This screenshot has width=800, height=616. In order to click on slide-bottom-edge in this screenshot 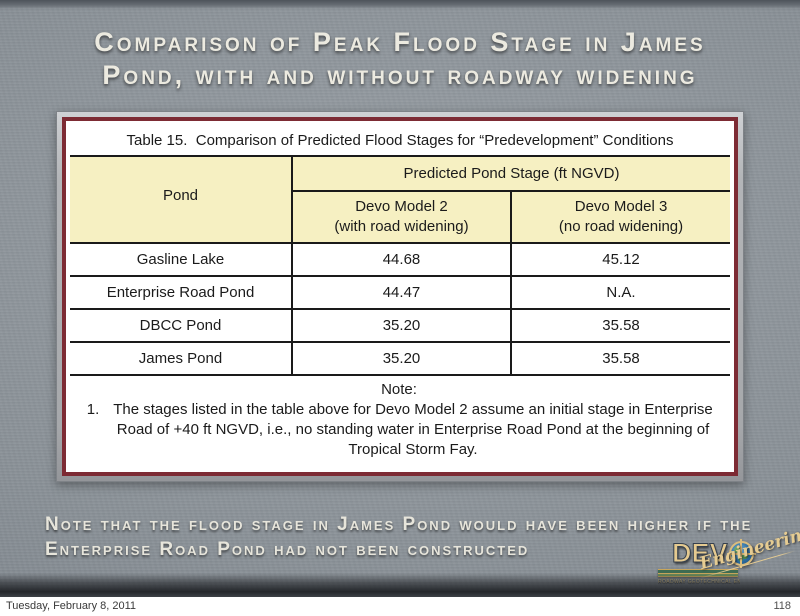, I will do `click(400, 585)`.